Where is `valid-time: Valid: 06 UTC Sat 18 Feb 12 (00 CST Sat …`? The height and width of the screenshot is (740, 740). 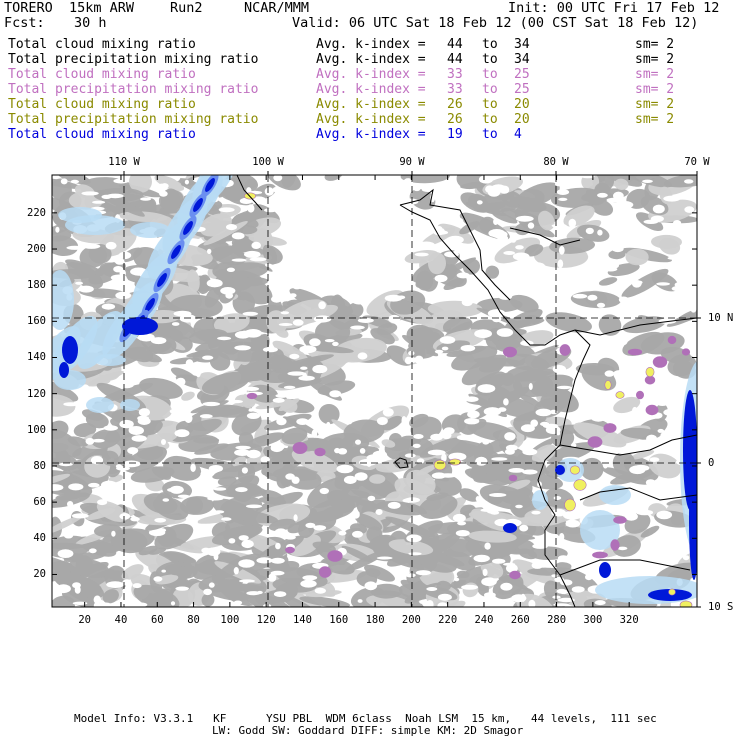
valid-time: Valid: 06 UTC Sat 18 Feb 12 (00 CST Sat … is located at coordinates (495, 23).